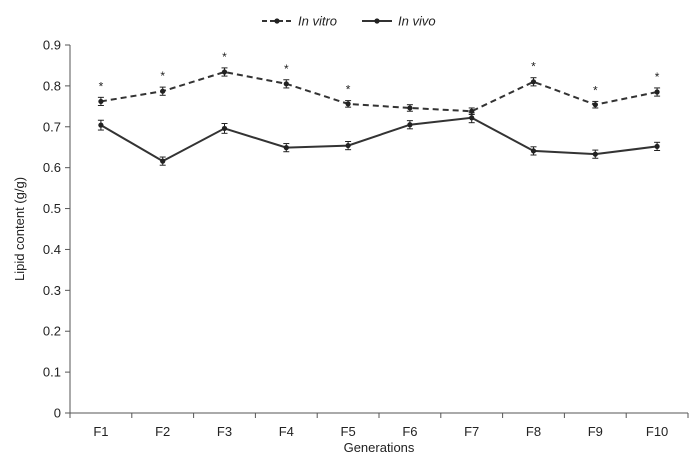 Image resolution: width=694 pixels, height=457 pixels. Describe the element at coordinates (52, 290) in the screenshot. I see `y-tick-label: 0.3` at that location.